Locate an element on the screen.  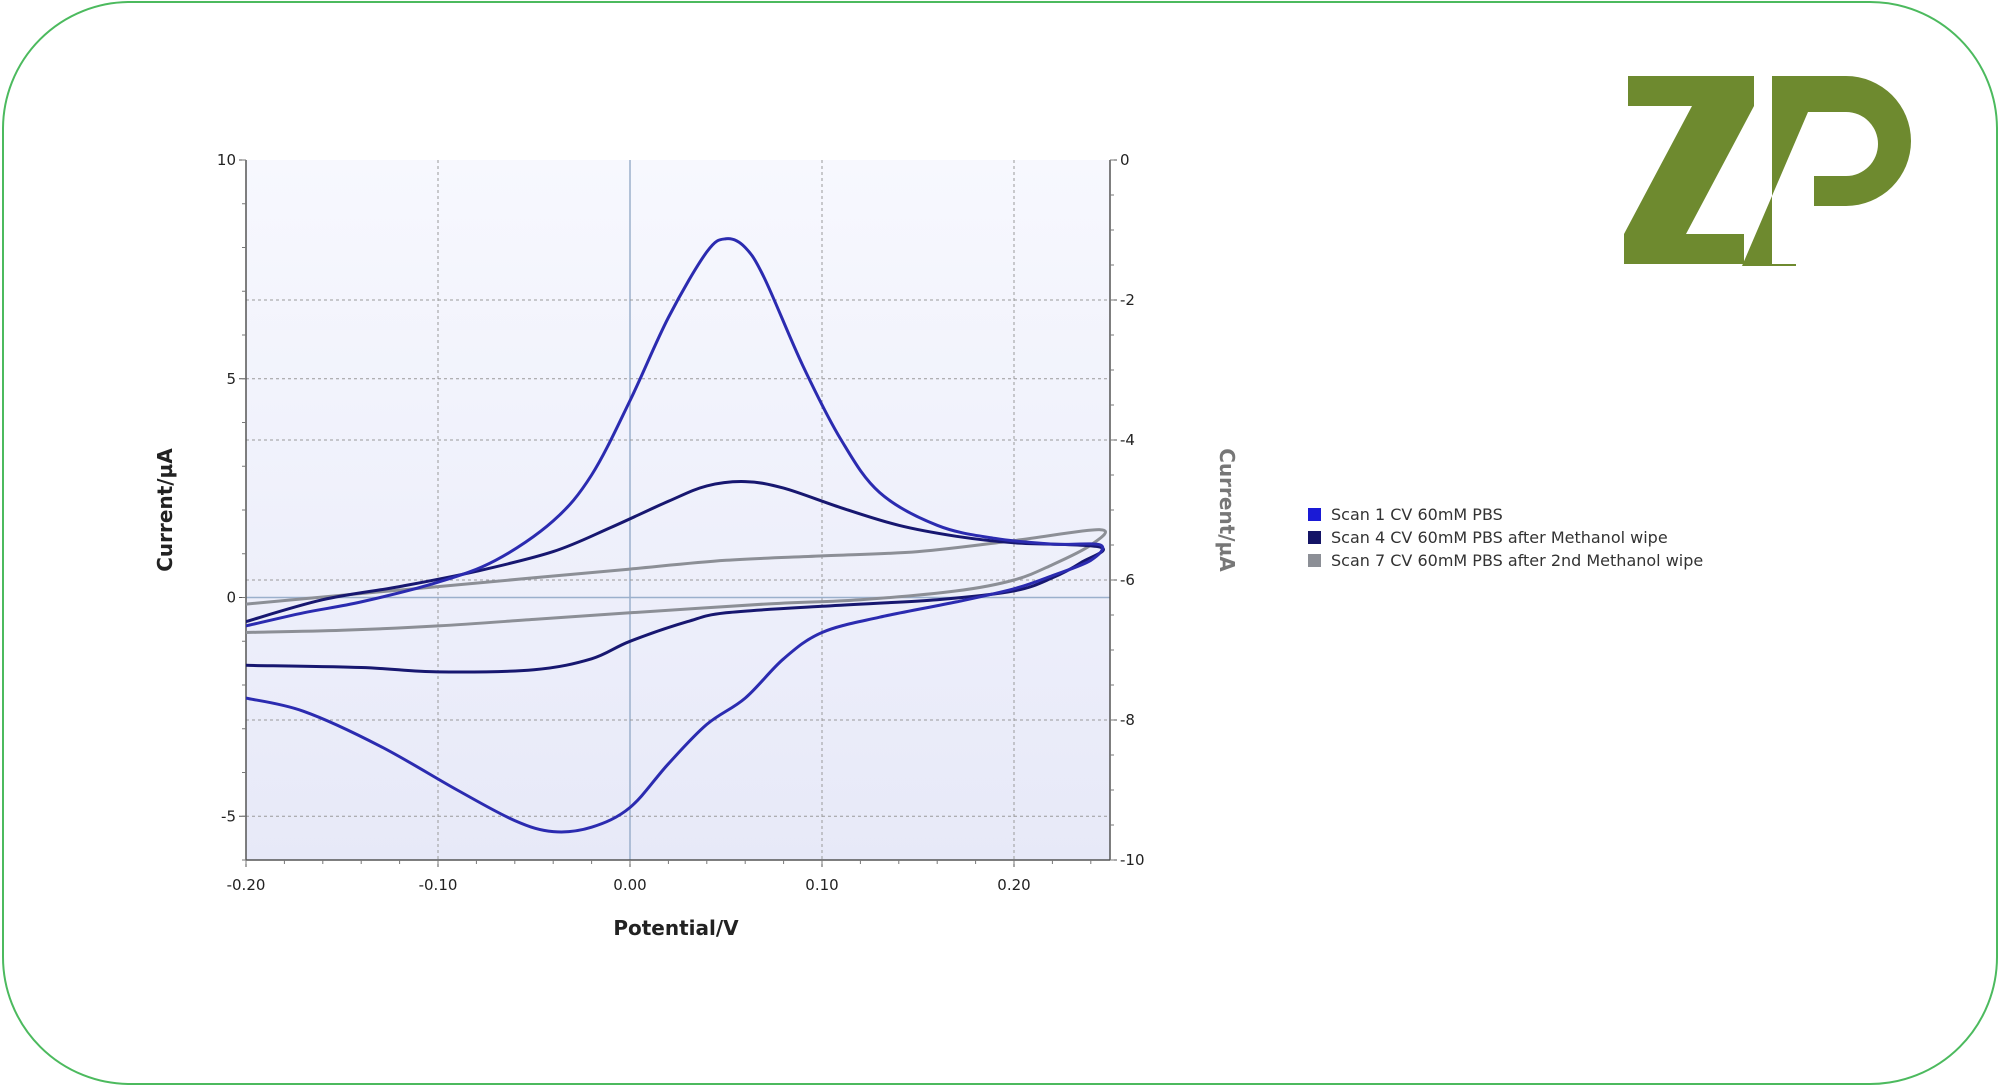
zp-logo: ZP is located at coordinates (1767, 171).